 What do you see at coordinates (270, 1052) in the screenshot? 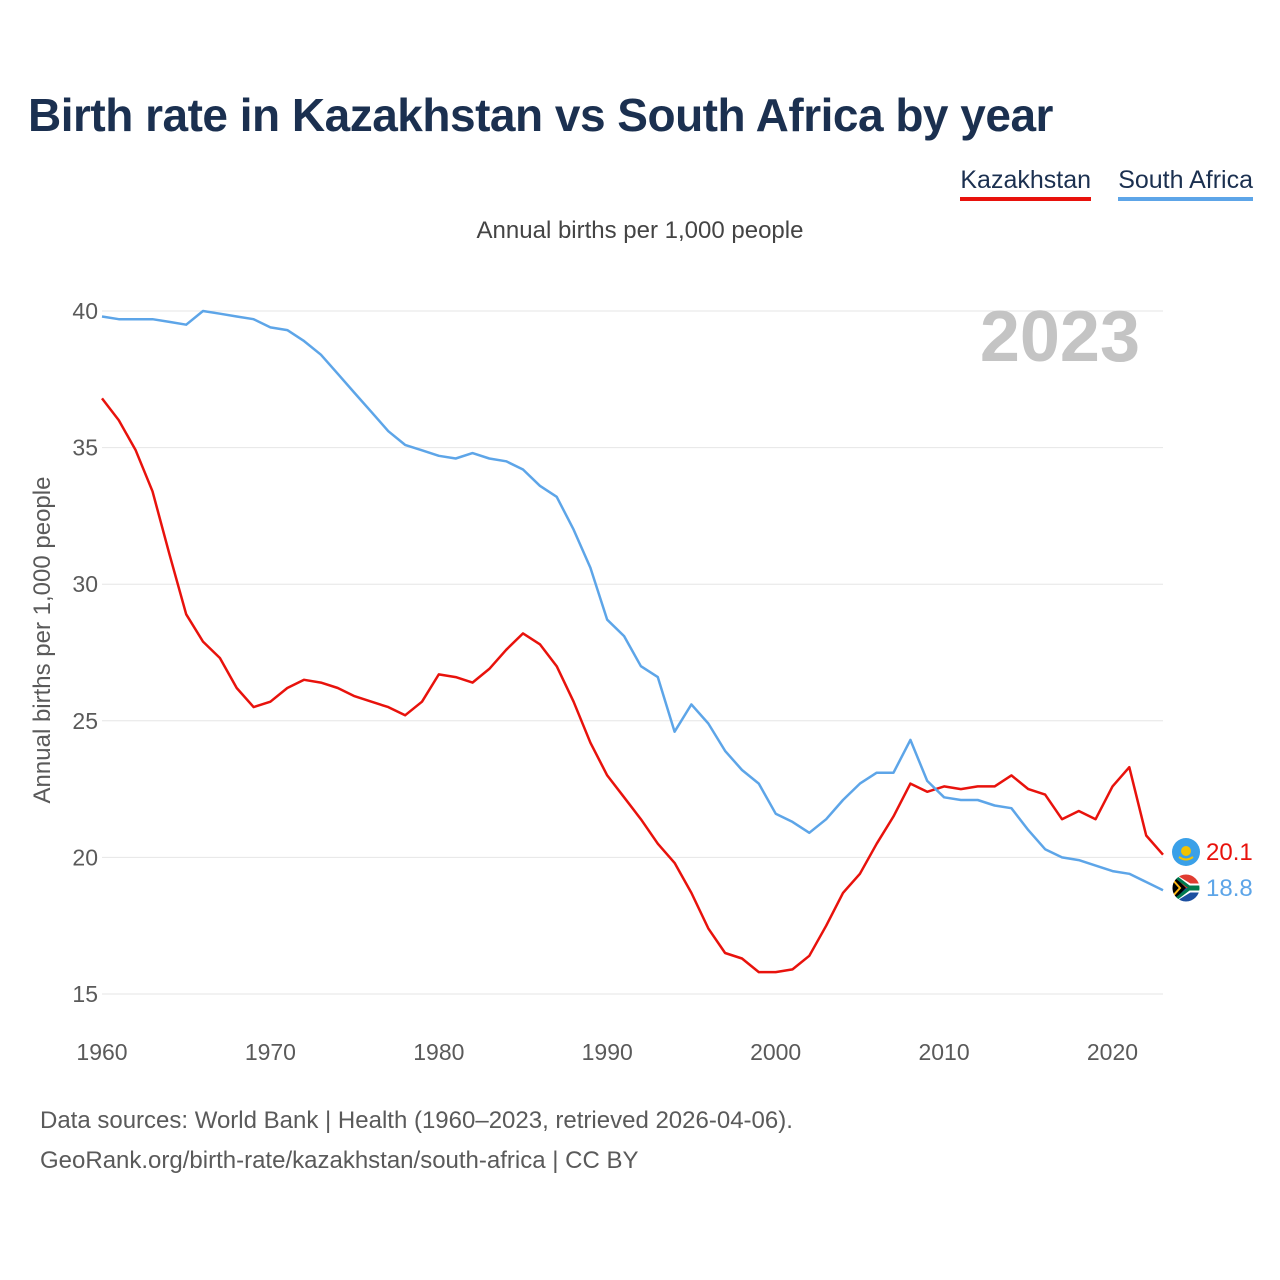
I see `x-tick-label: 1970` at bounding box center [270, 1052].